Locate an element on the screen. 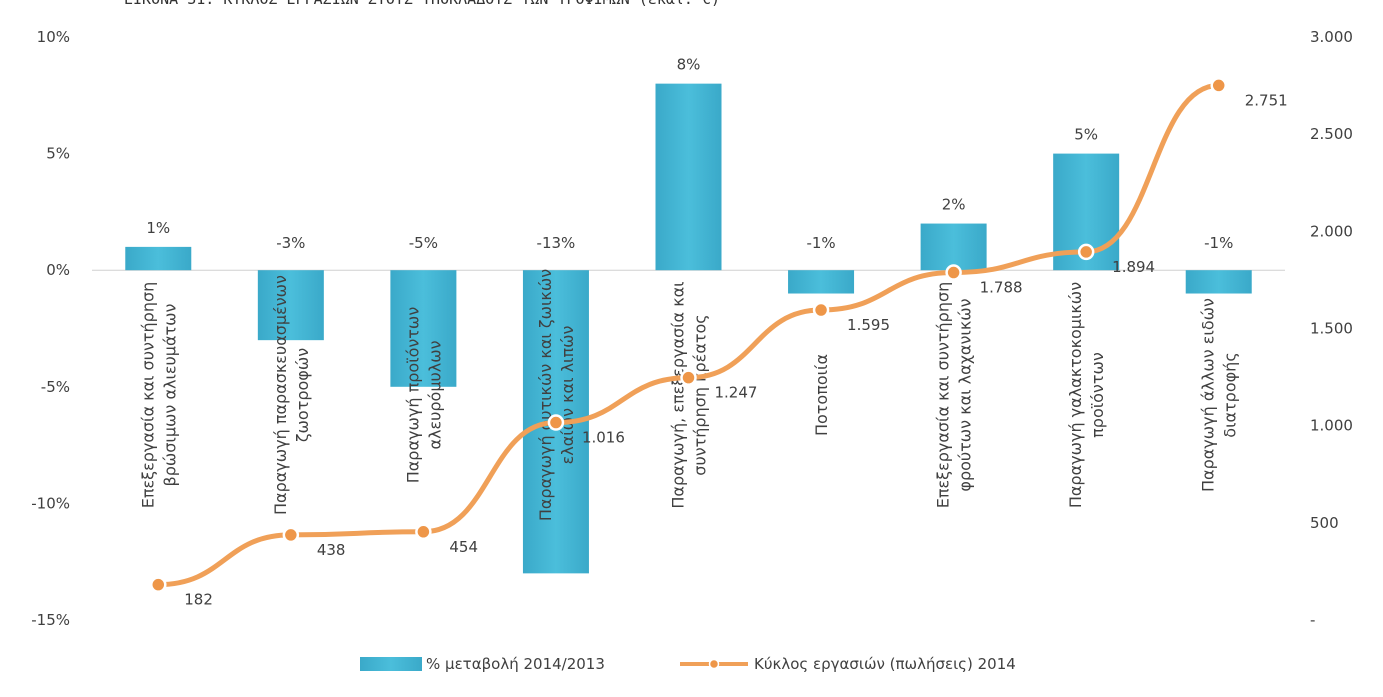  category-label-line: διατροφής is located at coordinates (1230, 394).